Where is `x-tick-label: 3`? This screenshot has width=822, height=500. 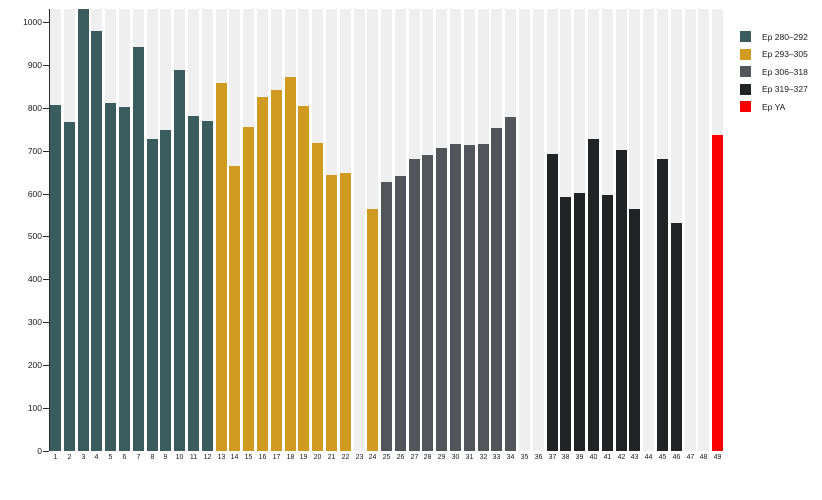 x-tick-label: 3 is located at coordinates (83, 457).